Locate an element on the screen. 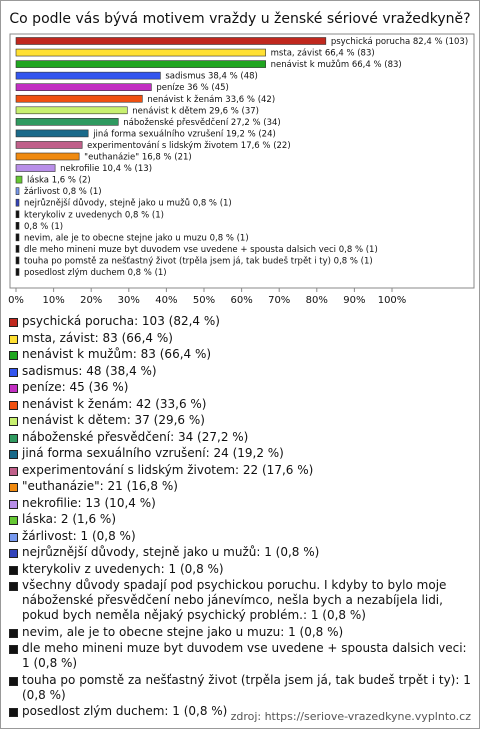  bar-label: láska 1,6 % (2) is located at coordinates (59, 181).